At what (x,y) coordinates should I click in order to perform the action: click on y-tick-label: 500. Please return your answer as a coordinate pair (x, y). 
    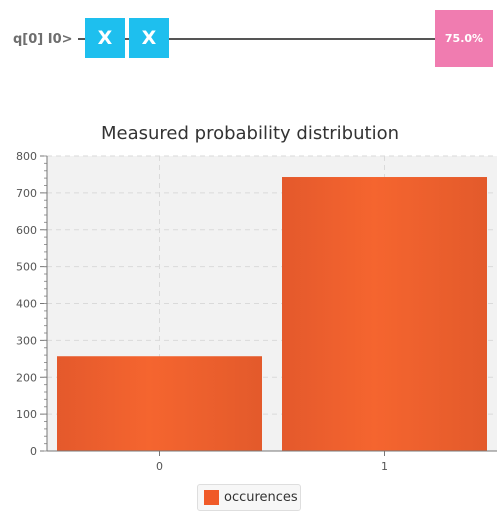
    Looking at the image, I should click on (26, 267).